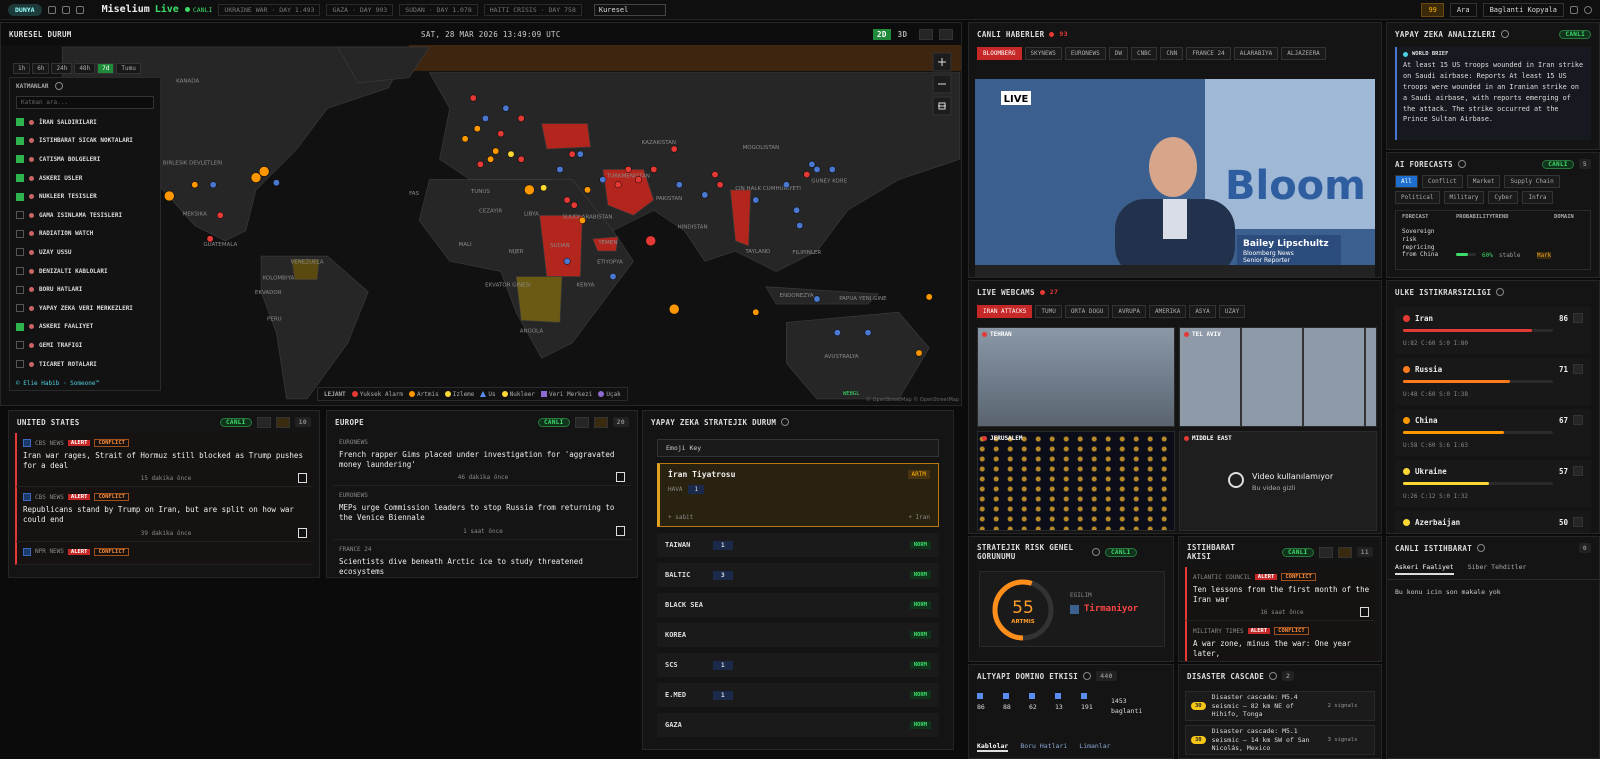 This screenshot has width=1600, height=759. Describe the element at coordinates (1523, 9) in the screenshot. I see `copy-link-button: Baglanti Kopyala` at that location.